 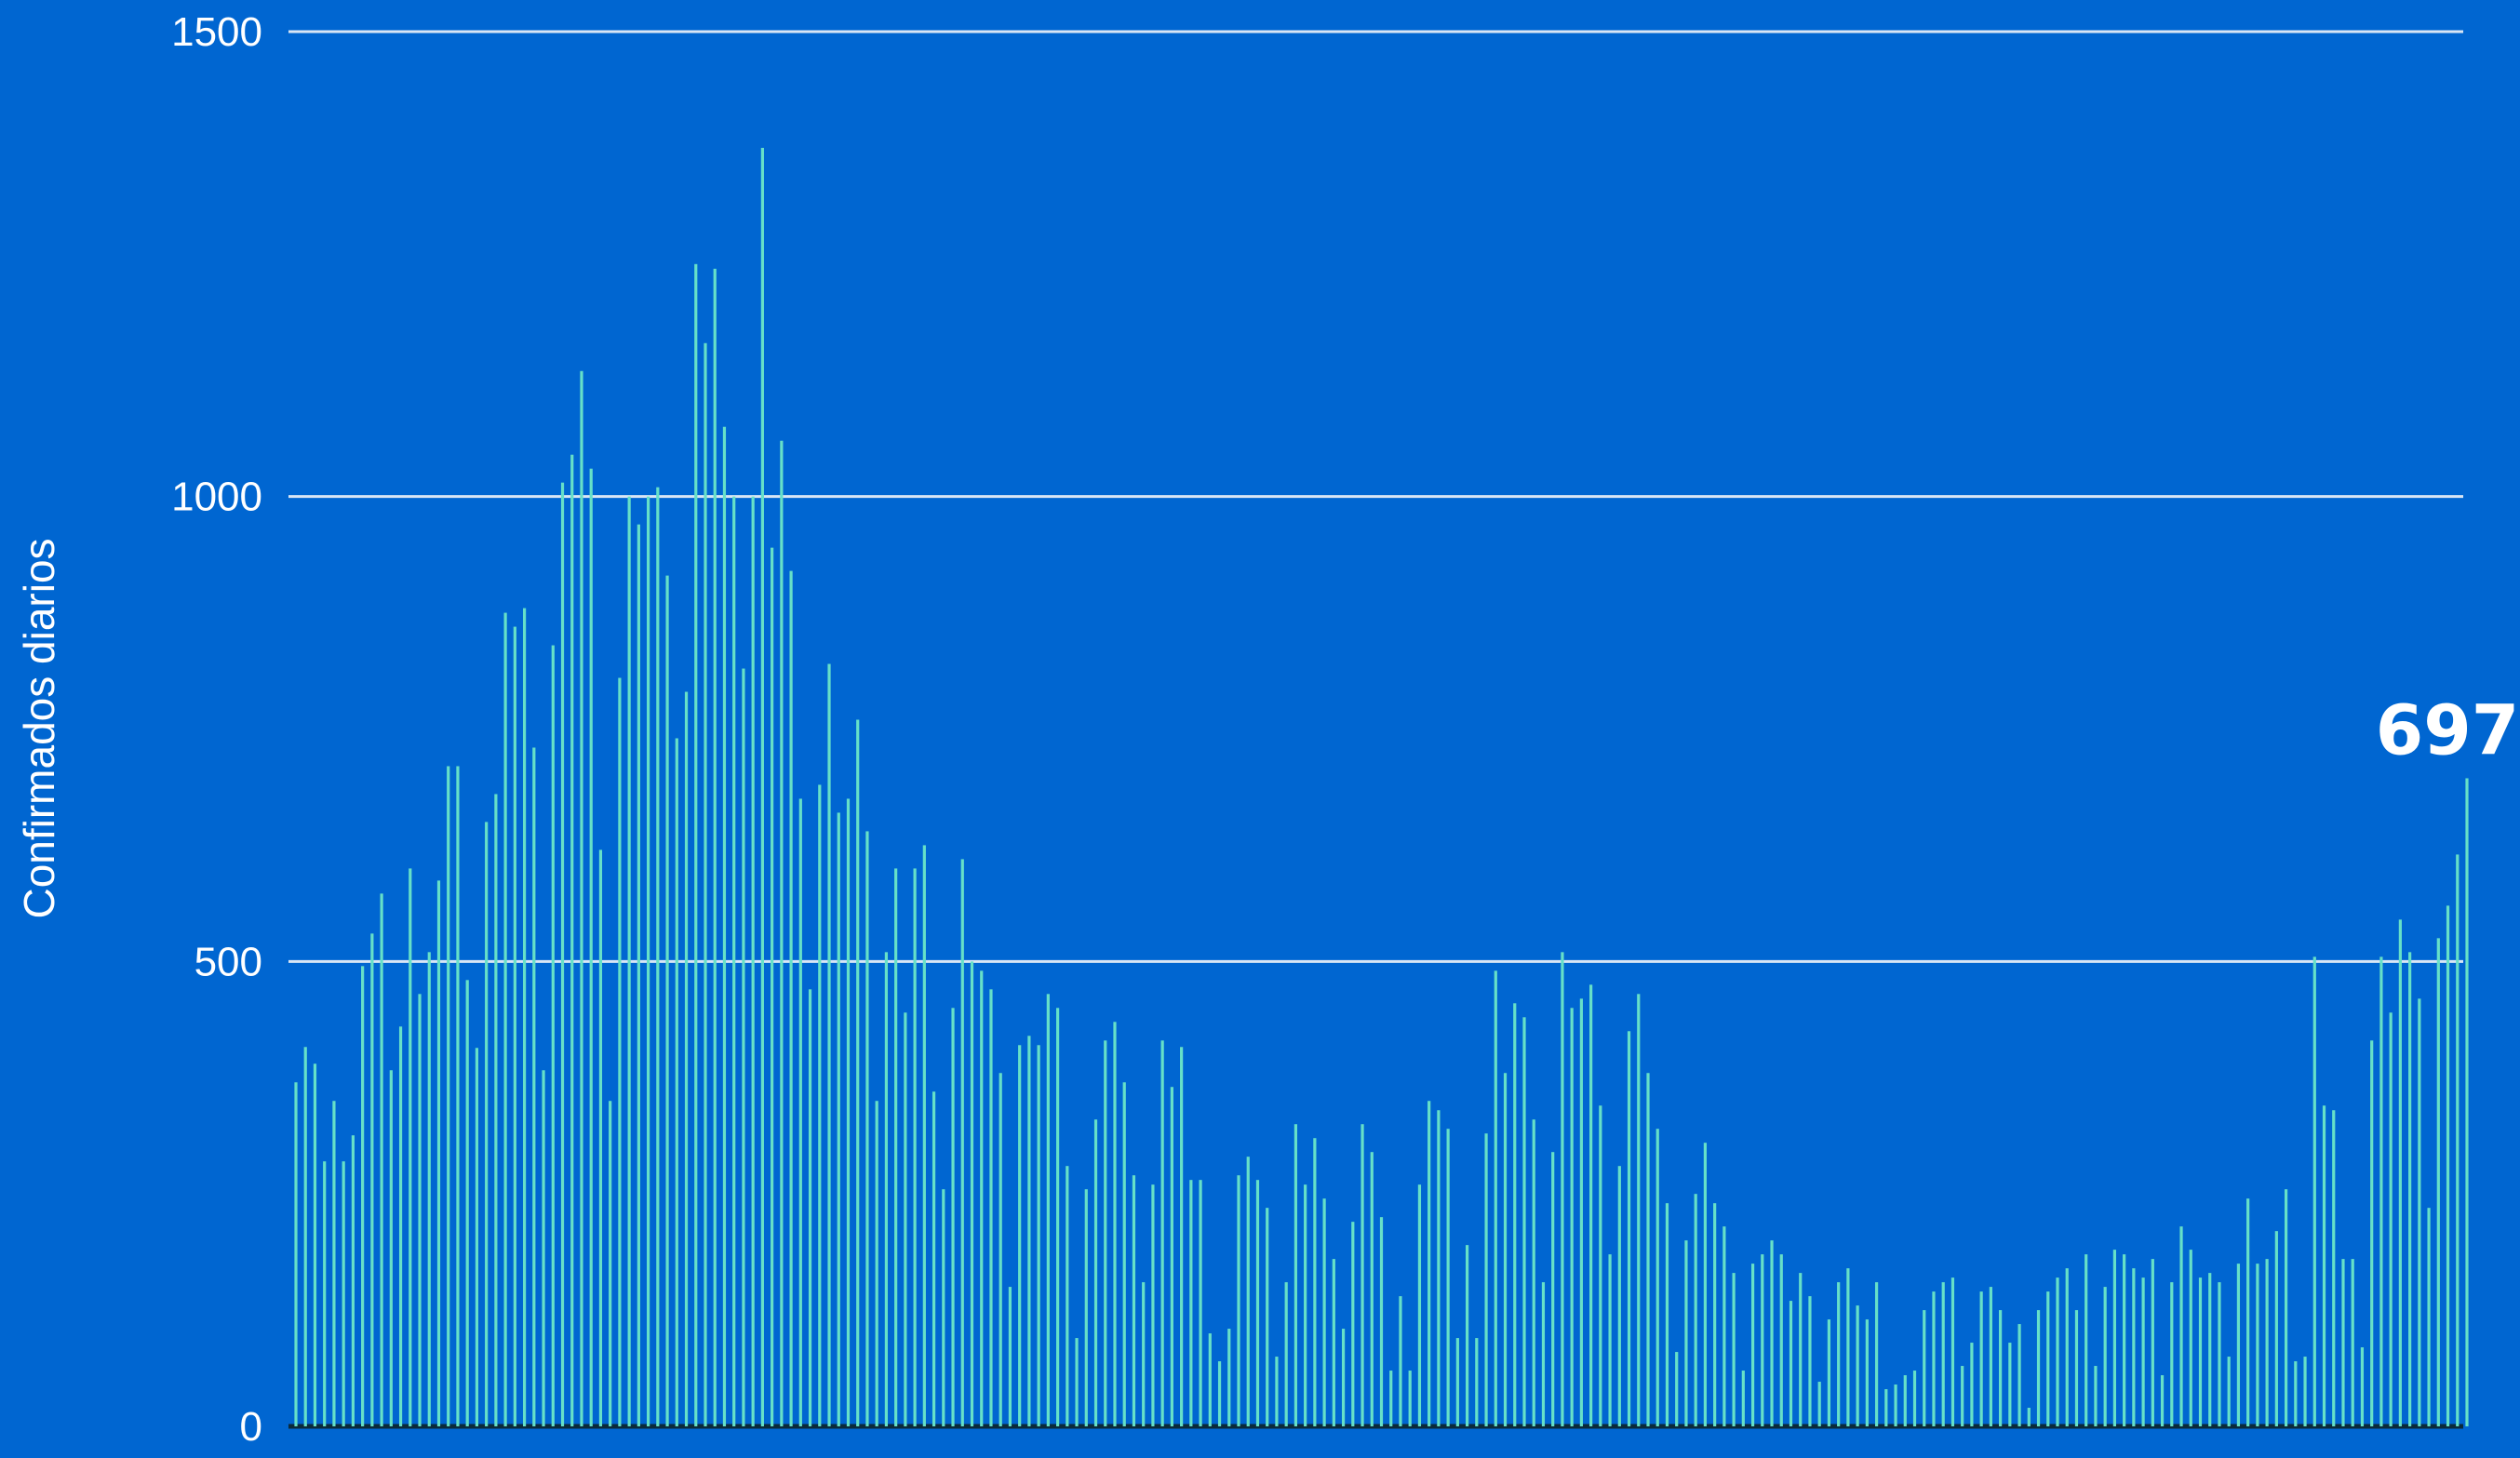 What do you see at coordinates (251, 1427) in the screenshot?
I see `y-tick-label: 0` at bounding box center [251, 1427].